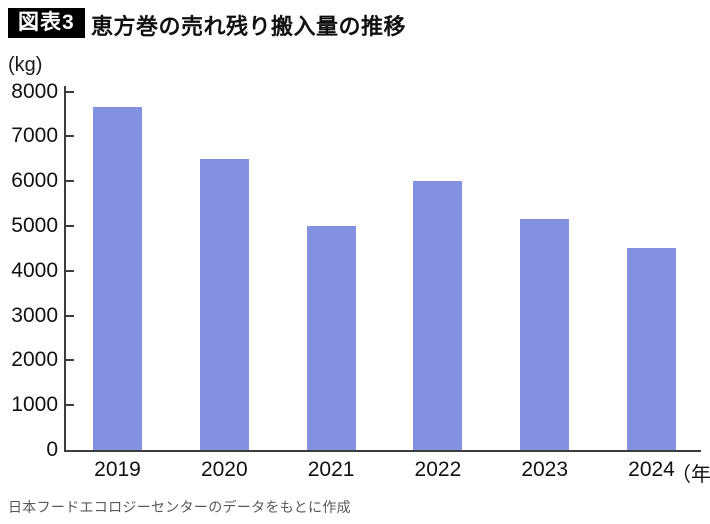  What do you see at coordinates (331, 338) in the screenshot?
I see `bar-2021` at bounding box center [331, 338].